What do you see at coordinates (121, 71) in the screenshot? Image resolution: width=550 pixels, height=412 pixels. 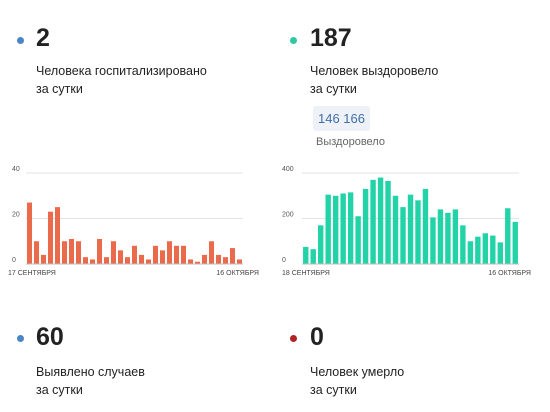 I see `hospitalized-label: Человека госпитализировано` at bounding box center [121, 71].